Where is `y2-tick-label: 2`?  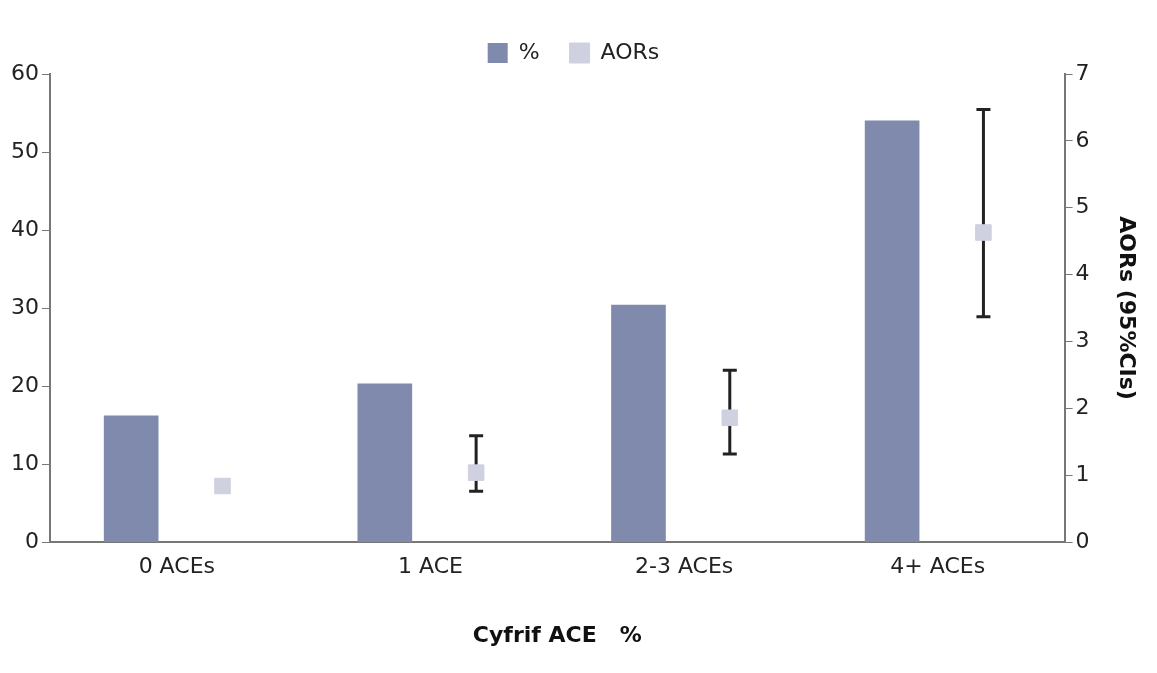 y2-tick-label: 2 is located at coordinates (1082, 407).